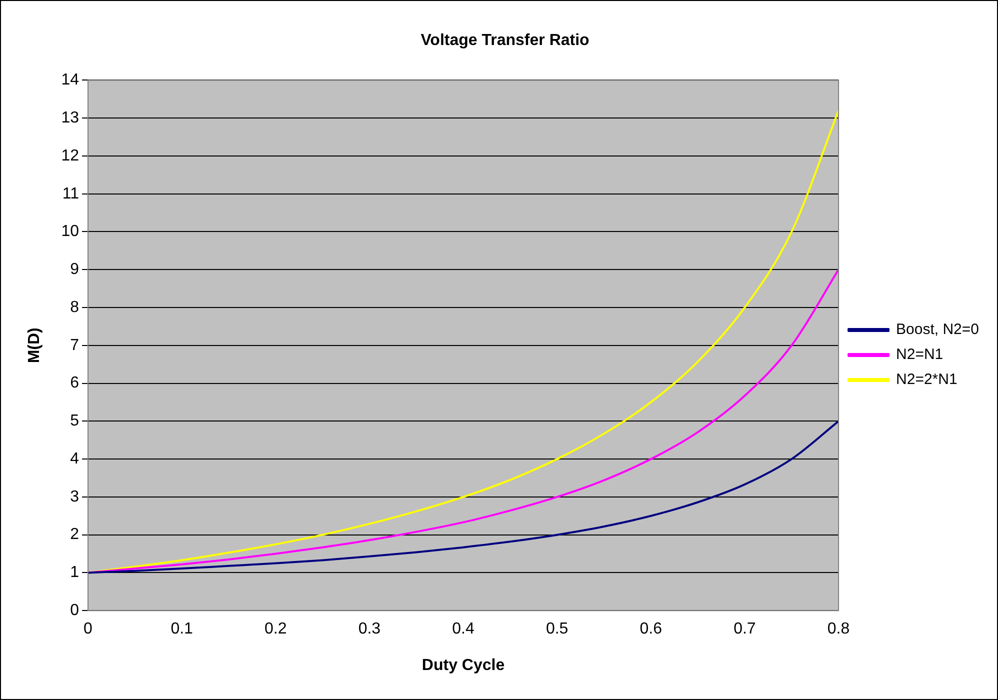 The height and width of the screenshot is (700, 998). Describe the element at coordinates (75, 459) in the screenshot. I see `y-tick-label: 4` at that location.